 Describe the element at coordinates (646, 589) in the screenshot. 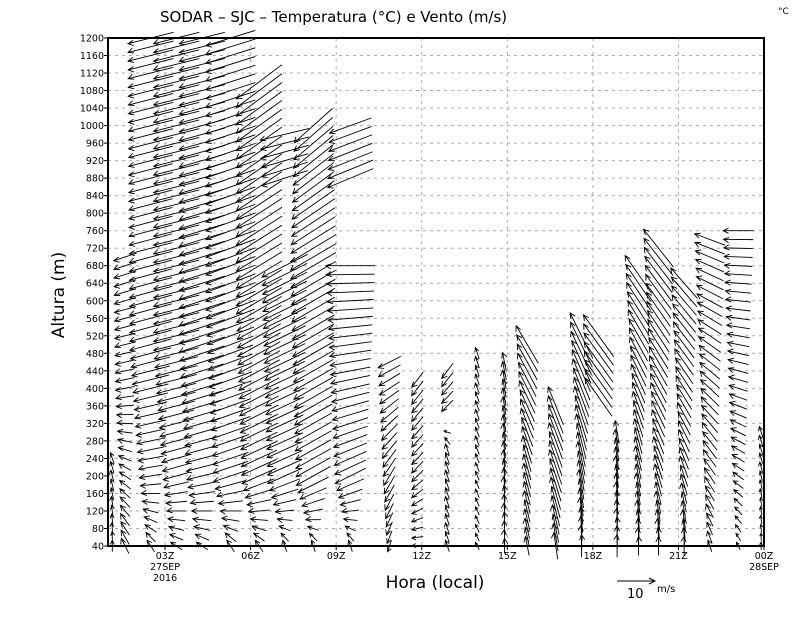

I see `reference-vector: 10 m/s` at that location.